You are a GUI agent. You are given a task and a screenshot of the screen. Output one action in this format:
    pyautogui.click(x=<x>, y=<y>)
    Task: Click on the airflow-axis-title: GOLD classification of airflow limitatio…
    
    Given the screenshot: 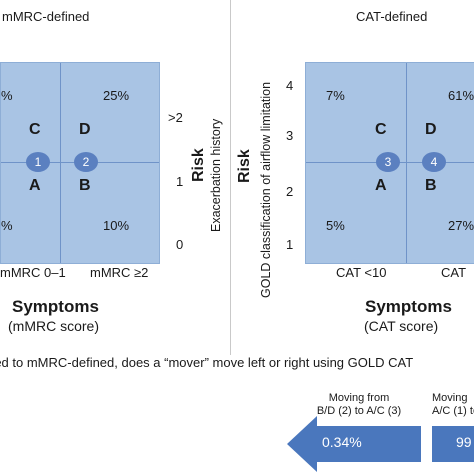 What is the action you would take?
    pyautogui.click(x=266, y=189)
    